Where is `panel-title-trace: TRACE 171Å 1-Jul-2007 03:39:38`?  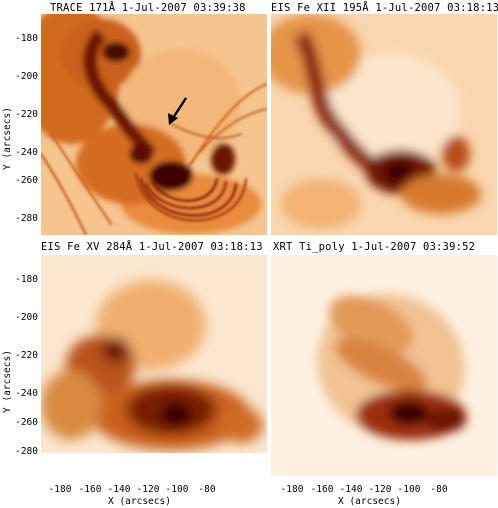
panel-title-trace: TRACE 171Å 1-Jul-2007 03:39:38 is located at coordinates (148, 8).